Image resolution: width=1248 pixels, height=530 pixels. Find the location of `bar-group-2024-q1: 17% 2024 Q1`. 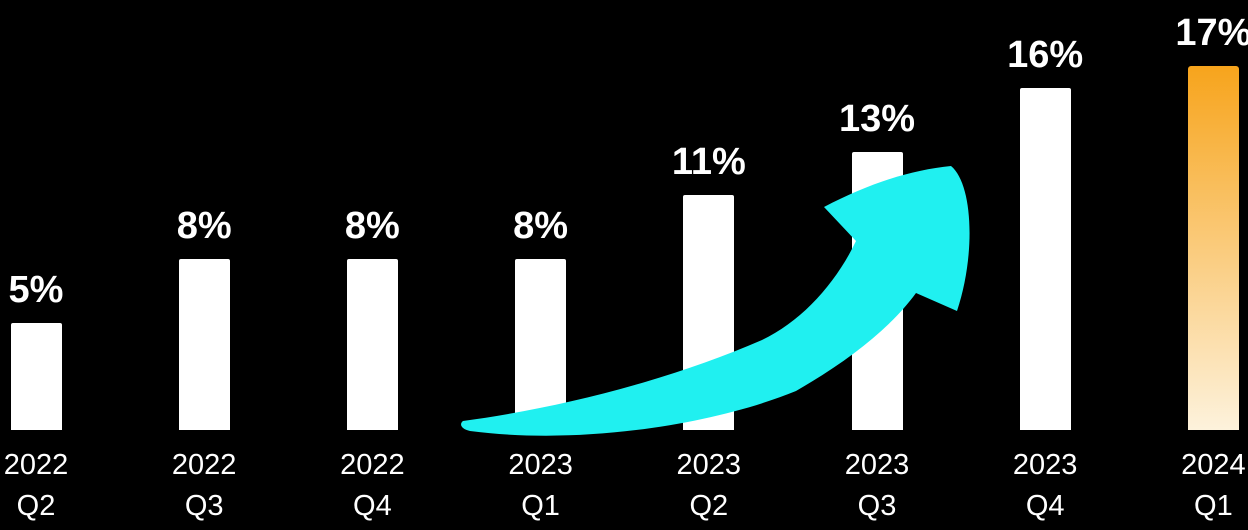

bar-group-2024-q1: 17% 2024 Q1 is located at coordinates (1188, 265).